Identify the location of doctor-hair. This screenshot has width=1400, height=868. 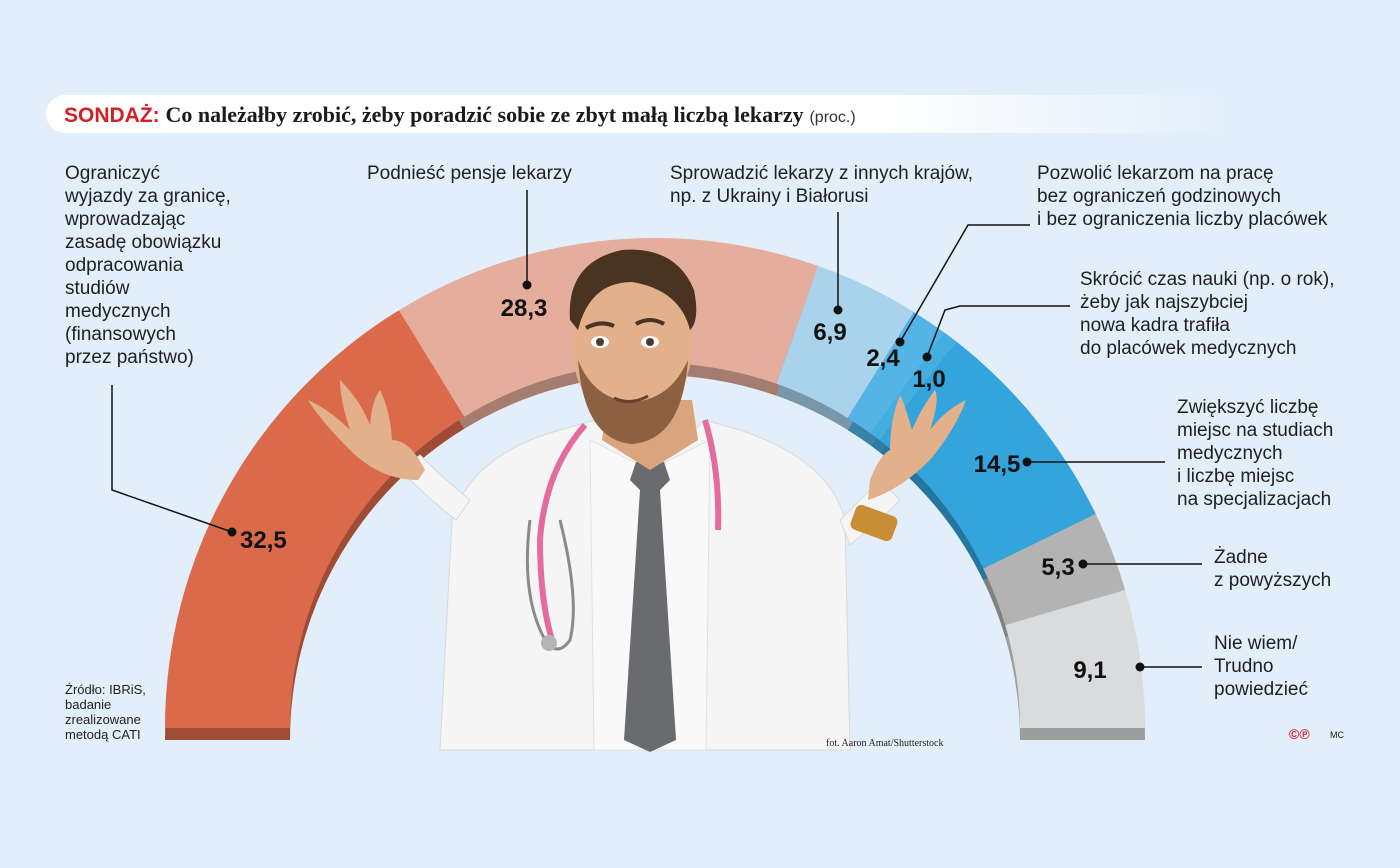
(633, 289).